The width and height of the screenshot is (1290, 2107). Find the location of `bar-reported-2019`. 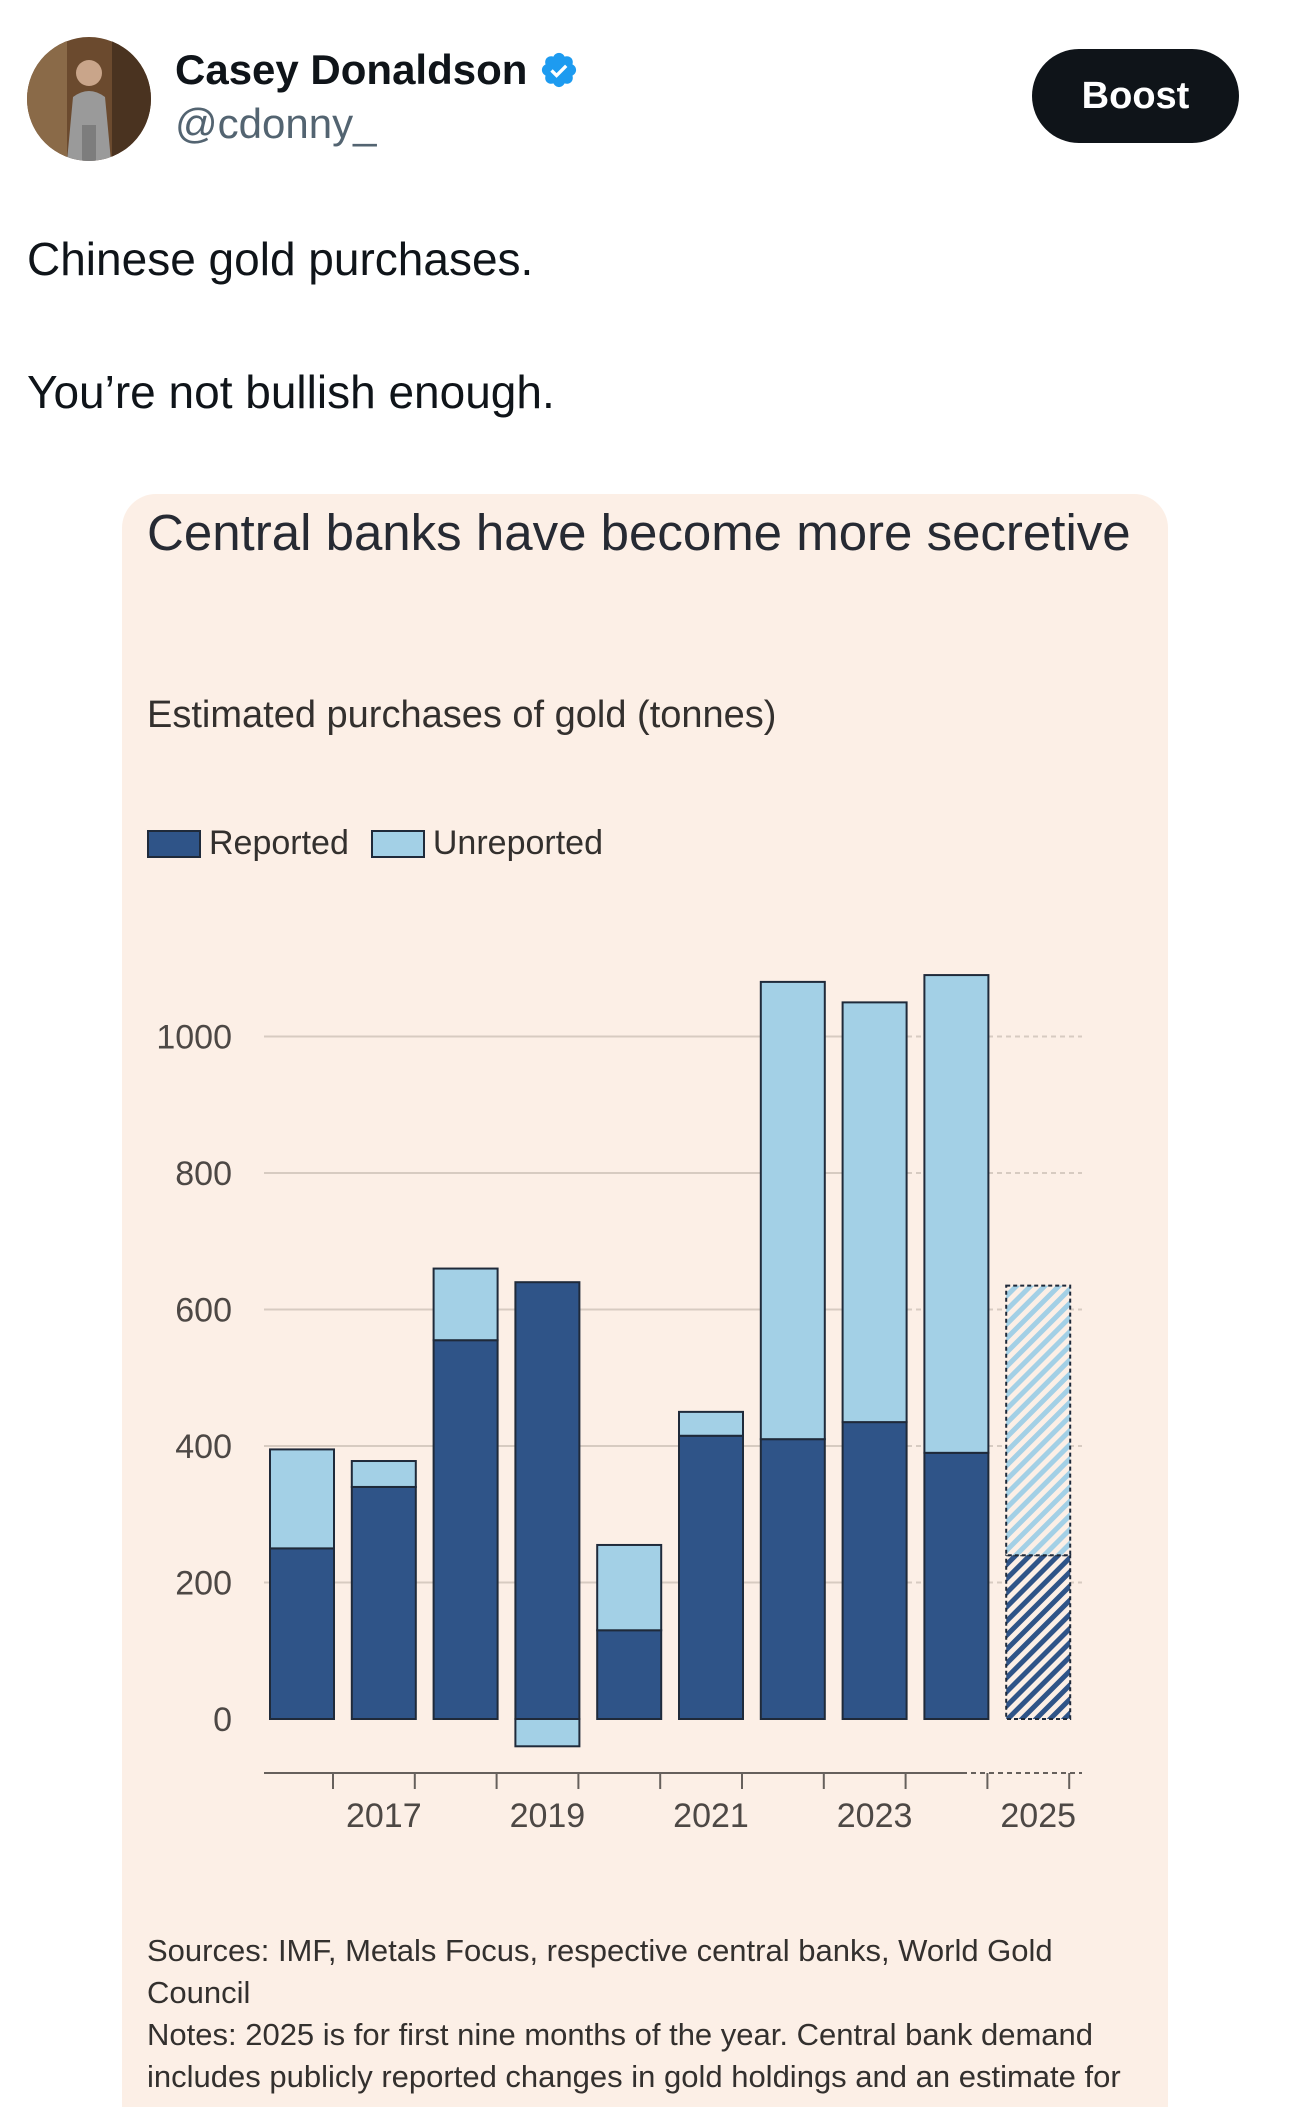

bar-reported-2019 is located at coordinates (547, 1500).